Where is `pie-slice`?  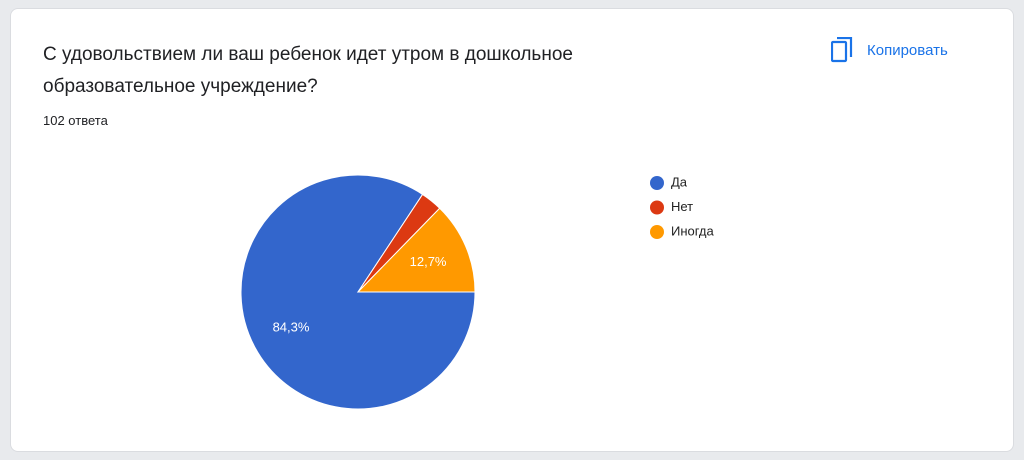
pie-slice is located at coordinates (416, 250).